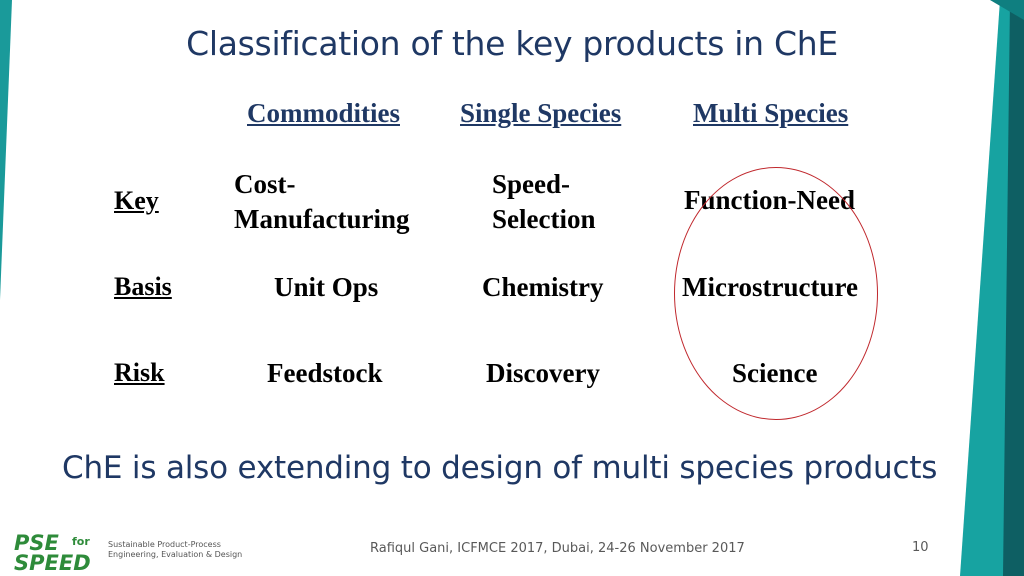 Image resolution: width=1024 pixels, height=576 pixels. What do you see at coordinates (920, 547) in the screenshot?
I see `page-number: 10` at bounding box center [920, 547].